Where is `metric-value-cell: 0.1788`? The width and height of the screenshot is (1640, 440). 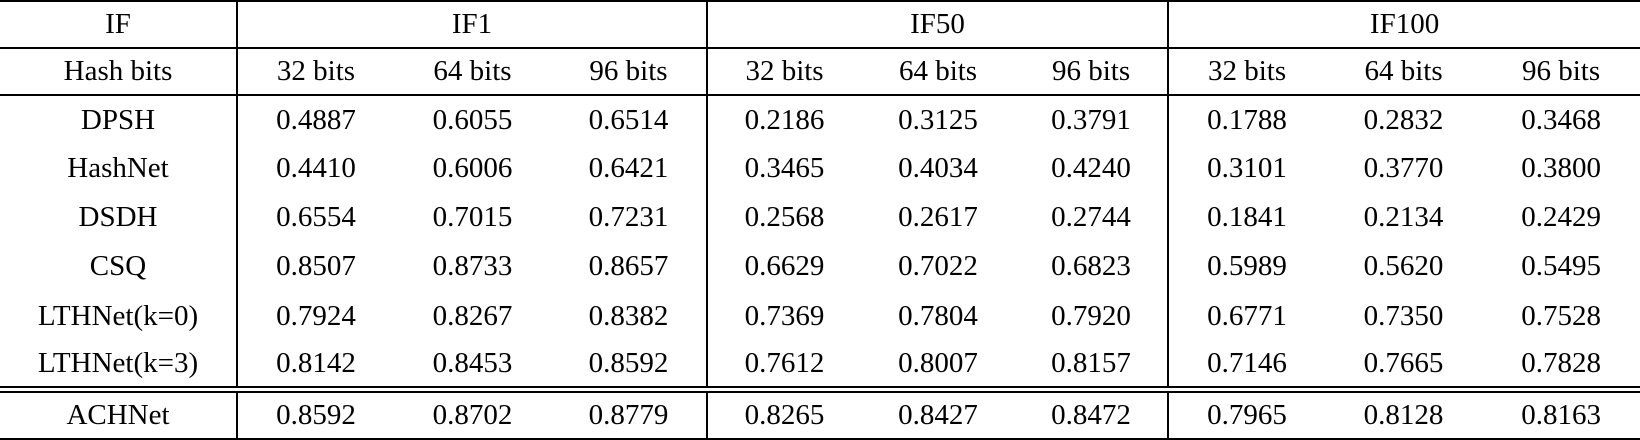
metric-value-cell: 0.1788 is located at coordinates (1246, 120).